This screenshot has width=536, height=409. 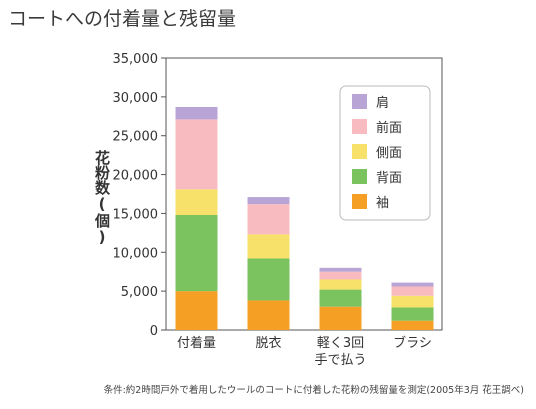 I want to click on x-category-label: 脱衣, so click(x=268, y=343).